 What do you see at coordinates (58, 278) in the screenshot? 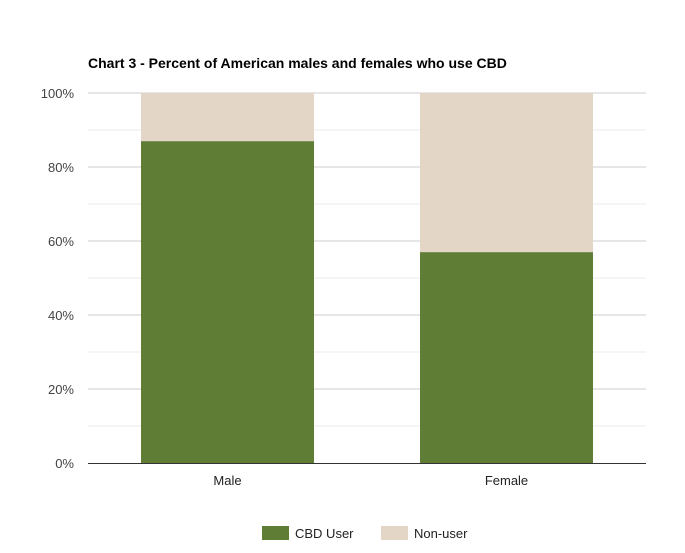
I see `y-axis-ticks: 0% 20% 40% 60% 80% 100%` at bounding box center [58, 278].